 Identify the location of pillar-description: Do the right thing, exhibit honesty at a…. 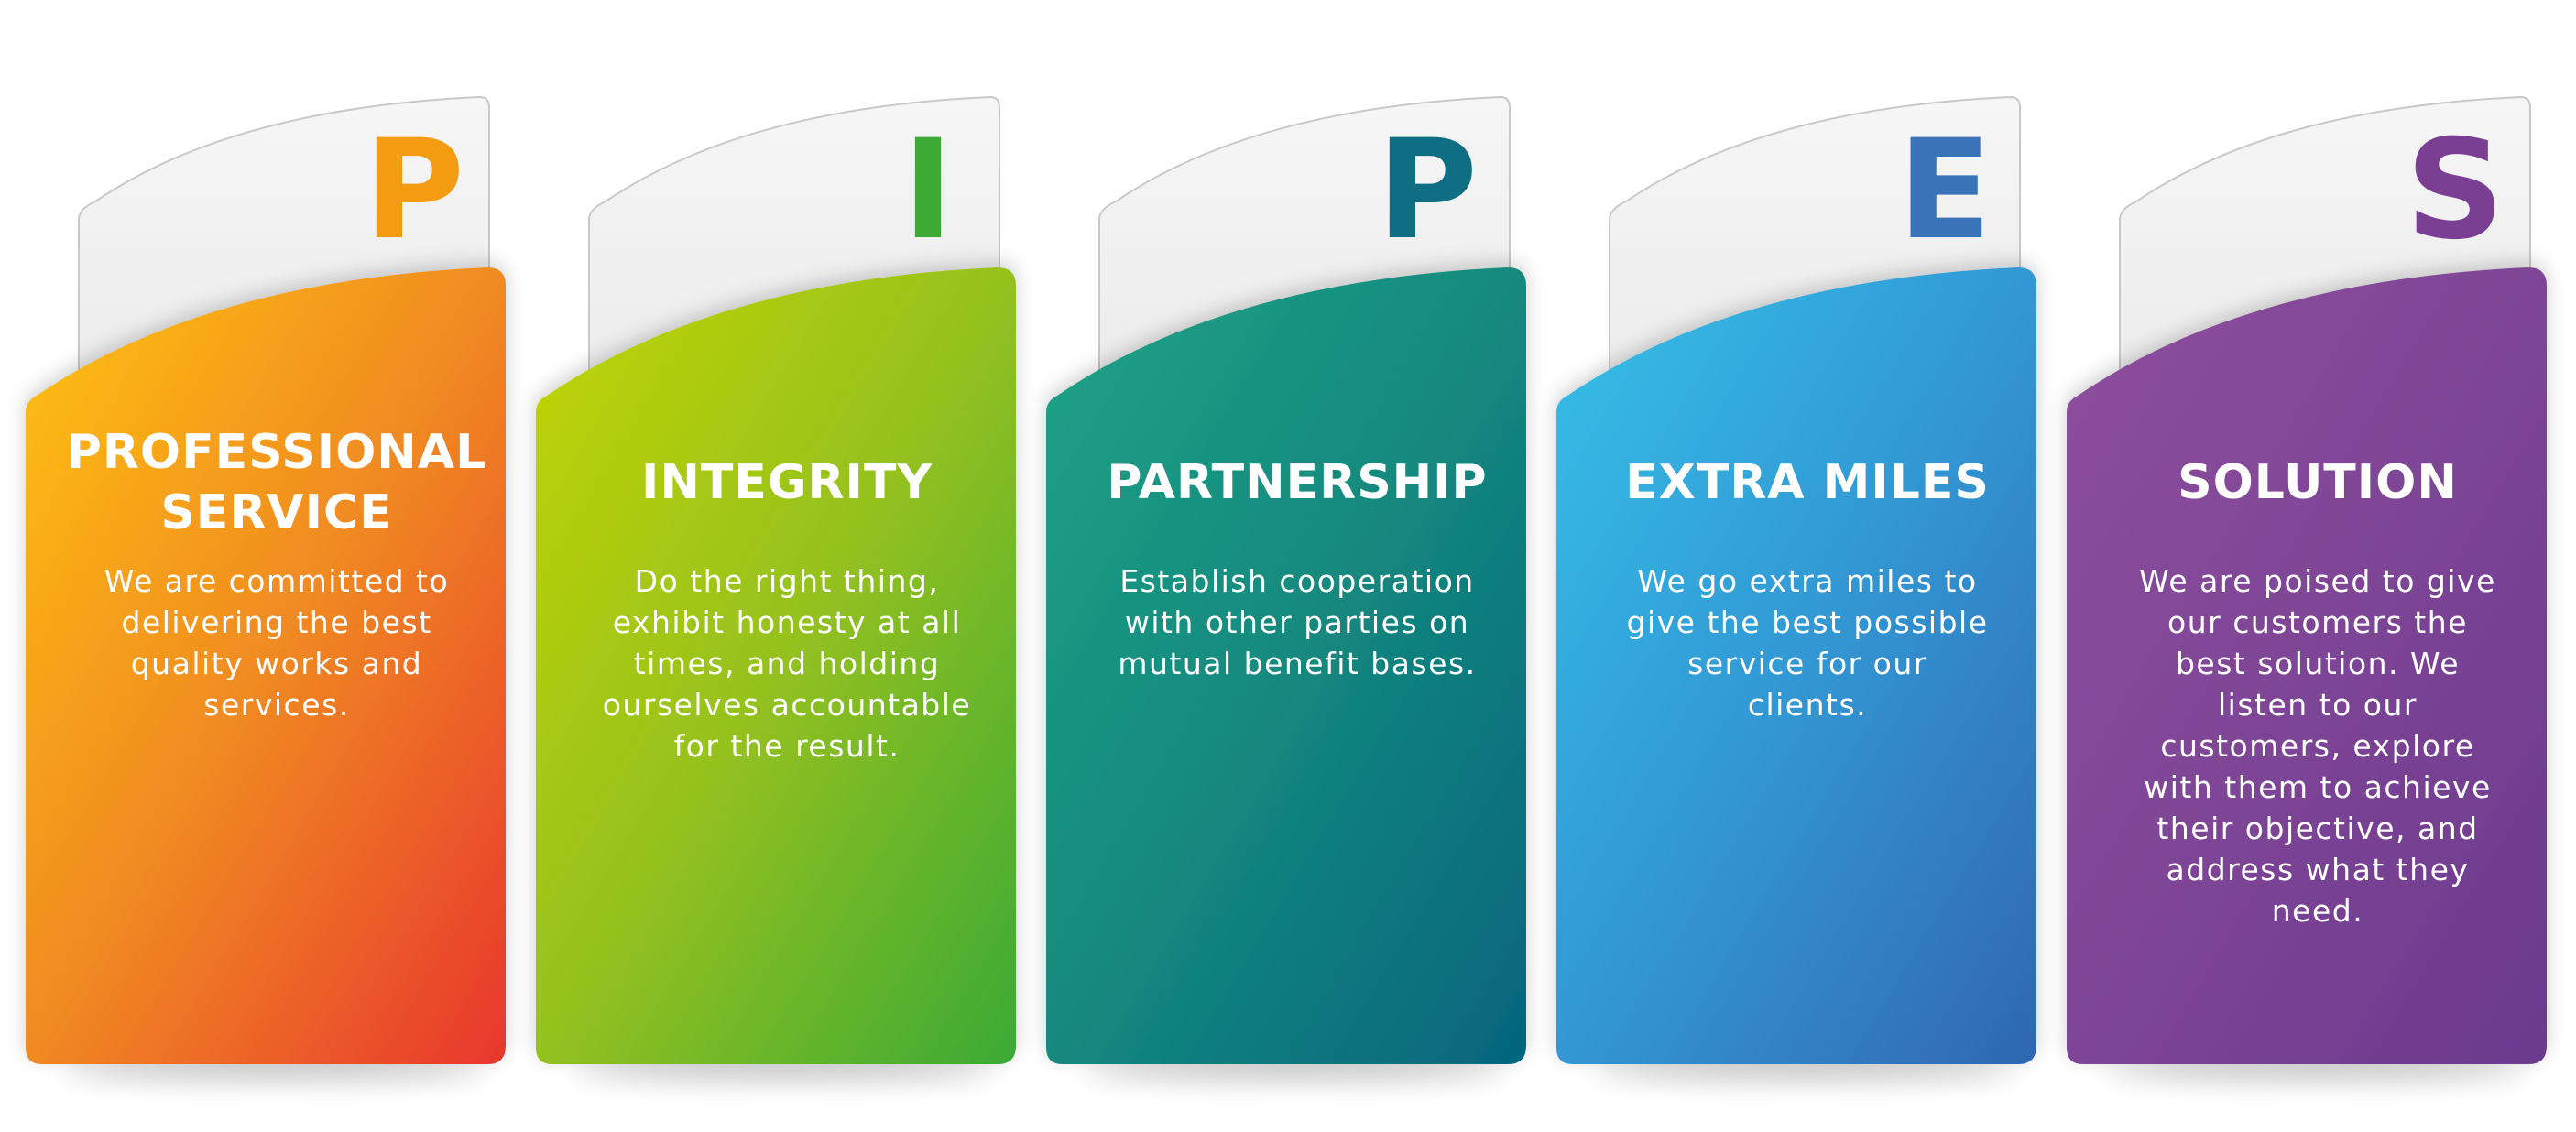
(787, 663).